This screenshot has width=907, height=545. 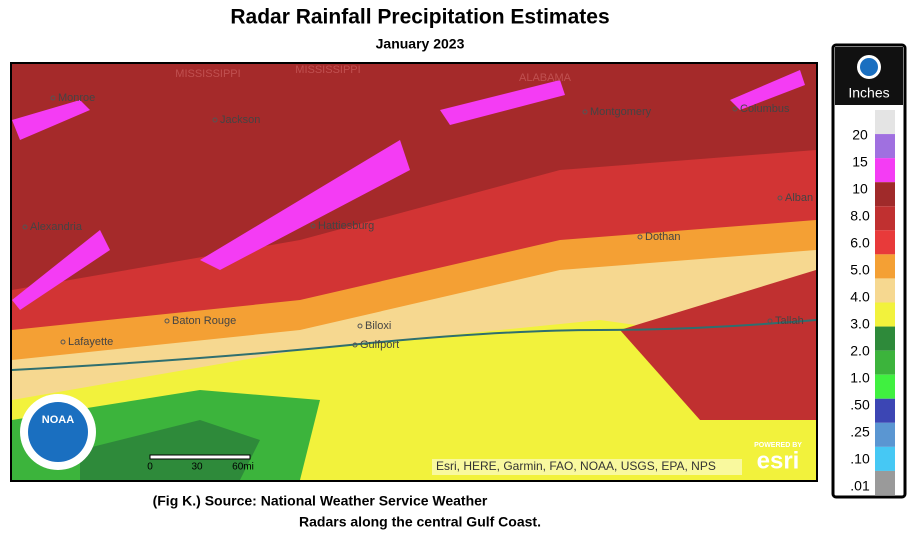 I want to click on place-label: Tallah, so click(x=789, y=321).